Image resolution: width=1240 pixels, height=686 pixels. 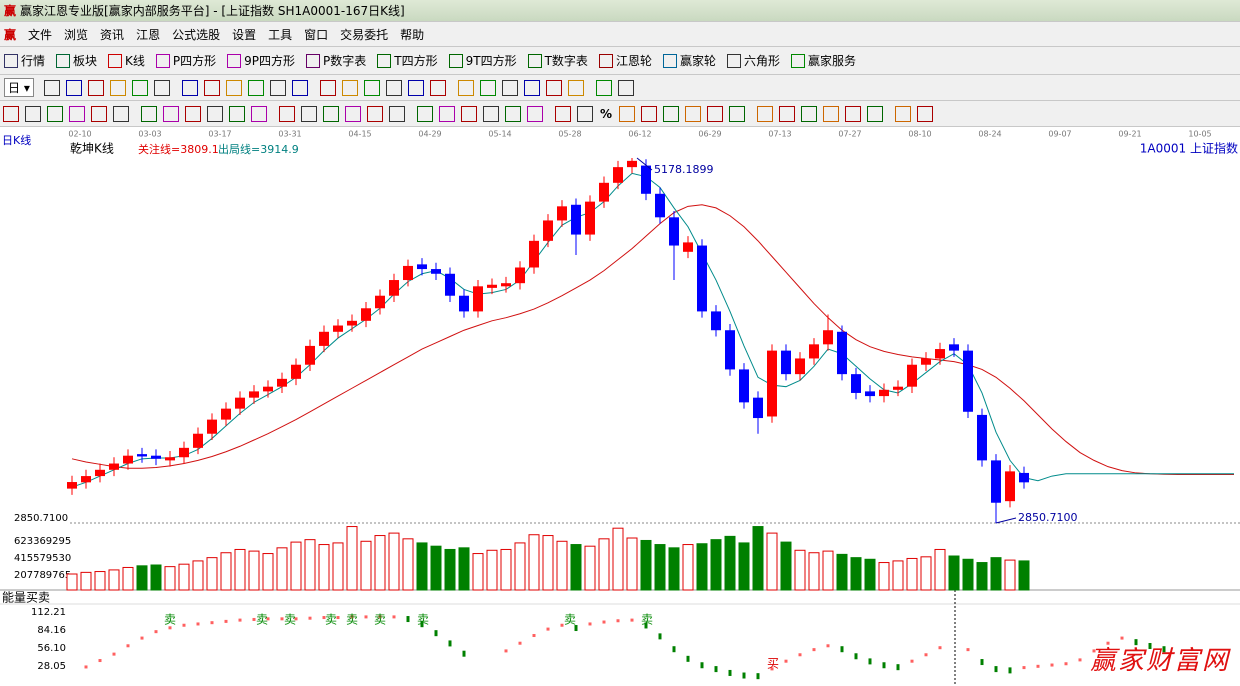 What do you see at coordinates (606, 113) in the screenshot?
I see `percent-button: %` at bounding box center [606, 113].